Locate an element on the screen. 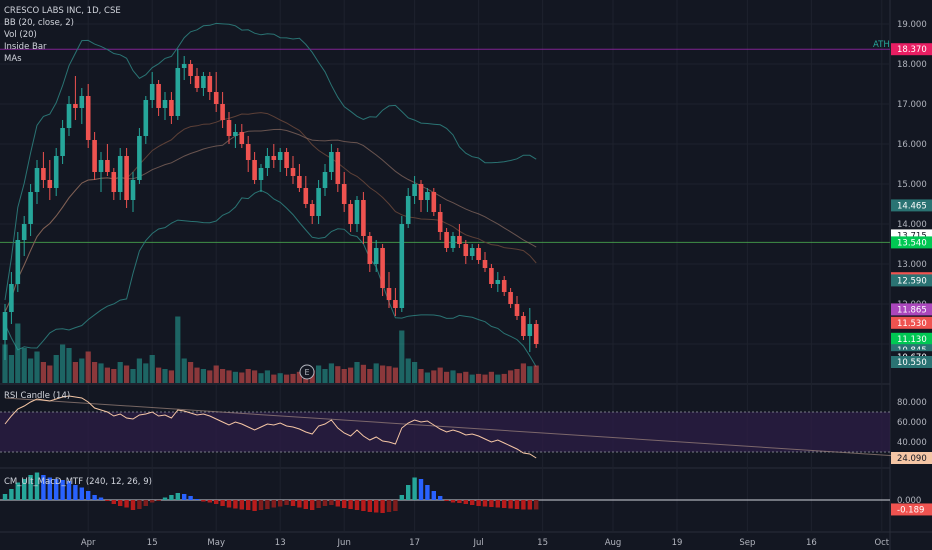  price-label-text: 18.370 is located at coordinates (912, 50).